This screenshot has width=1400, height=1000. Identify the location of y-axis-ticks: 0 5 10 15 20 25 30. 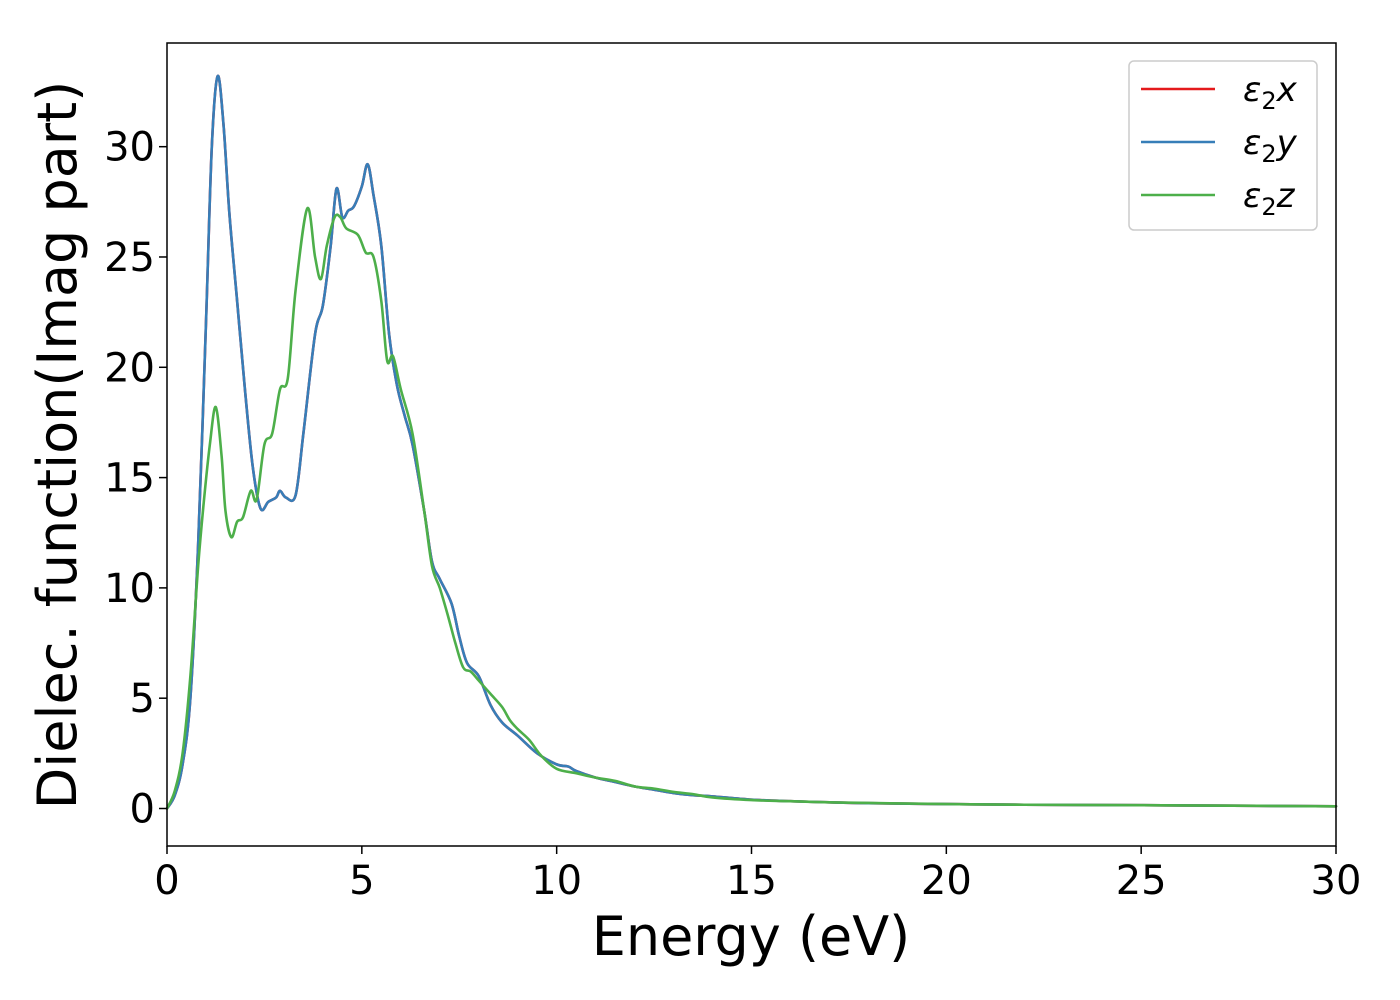
(135, 478).